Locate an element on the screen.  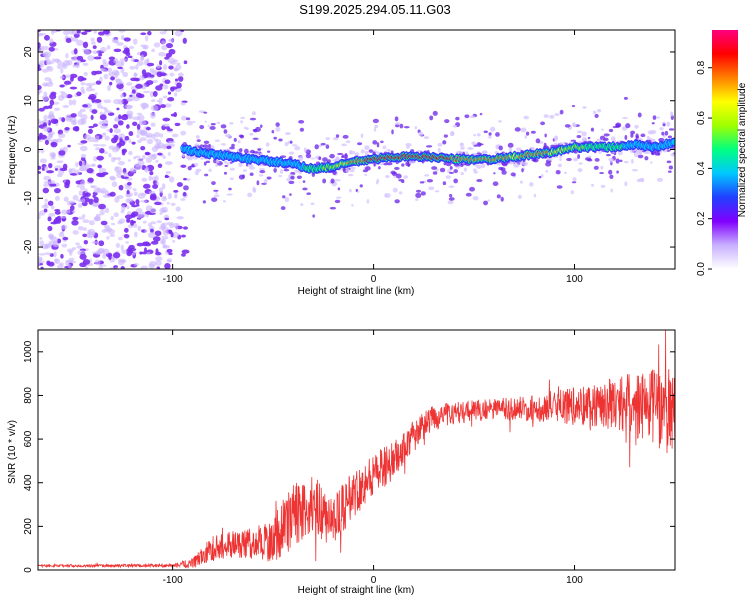
snr-x-axis-label: Height of straight line (km) is located at coordinates (356, 590).